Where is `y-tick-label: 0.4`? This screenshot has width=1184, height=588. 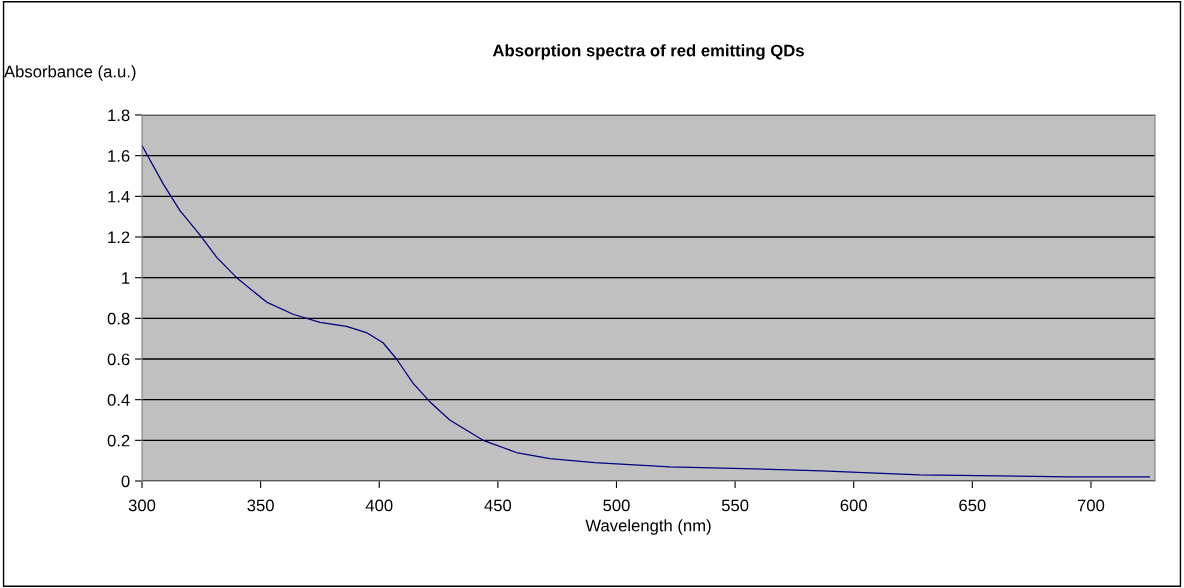 y-tick-label: 0.4 is located at coordinates (118, 400).